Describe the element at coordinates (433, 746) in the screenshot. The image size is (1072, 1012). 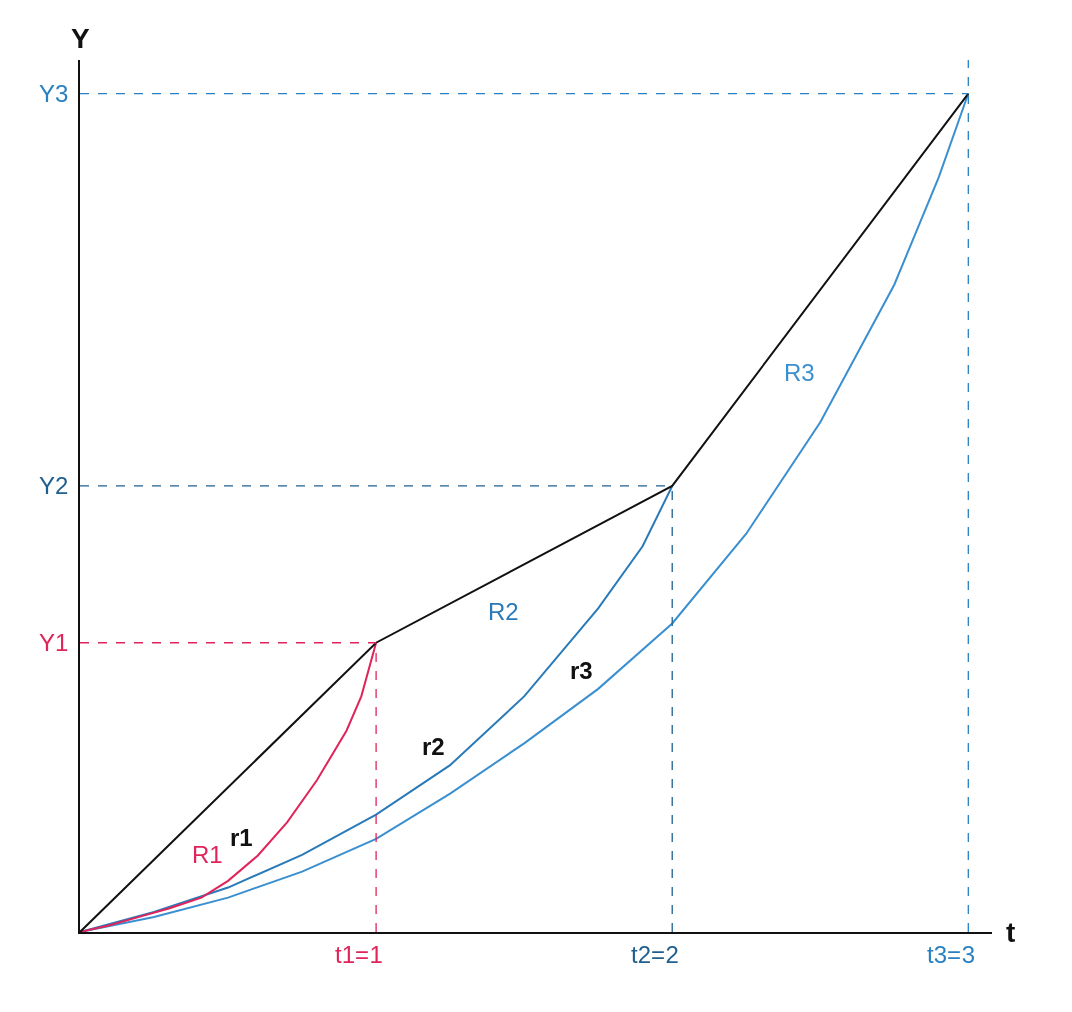
I see `series-label: r2` at that location.